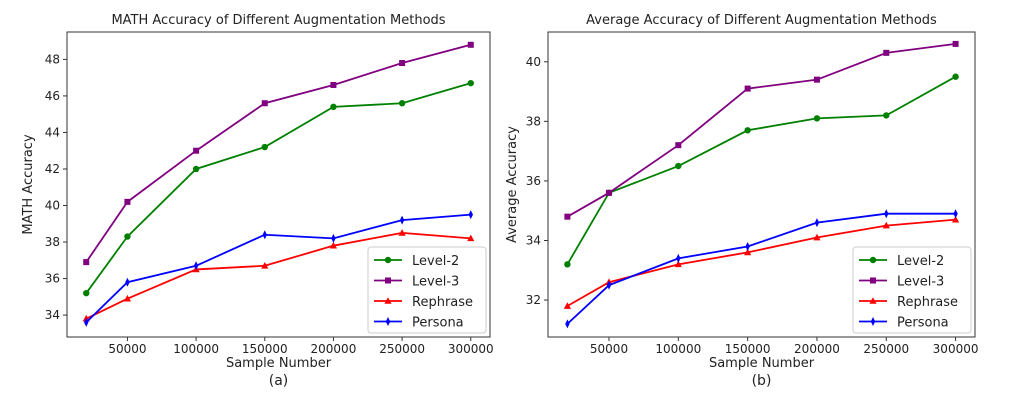  Describe the element at coordinates (52, 169) in the screenshot. I see `y-tick-label: 42` at that location.